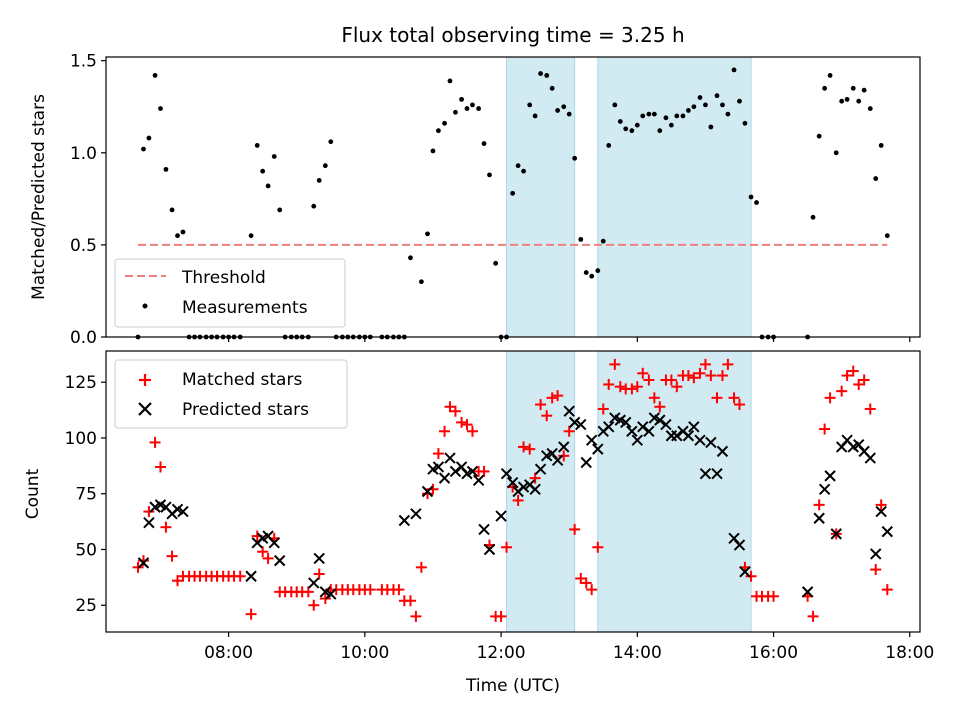  Describe the element at coordinates (231, 394) in the screenshot. I see `bottom-legend-box` at that location.